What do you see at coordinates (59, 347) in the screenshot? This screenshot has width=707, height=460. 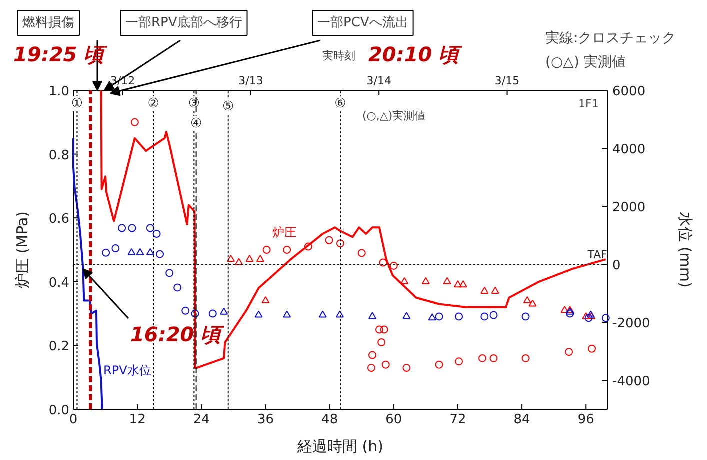 I see `y-tick-label: 0.2` at bounding box center [59, 347].